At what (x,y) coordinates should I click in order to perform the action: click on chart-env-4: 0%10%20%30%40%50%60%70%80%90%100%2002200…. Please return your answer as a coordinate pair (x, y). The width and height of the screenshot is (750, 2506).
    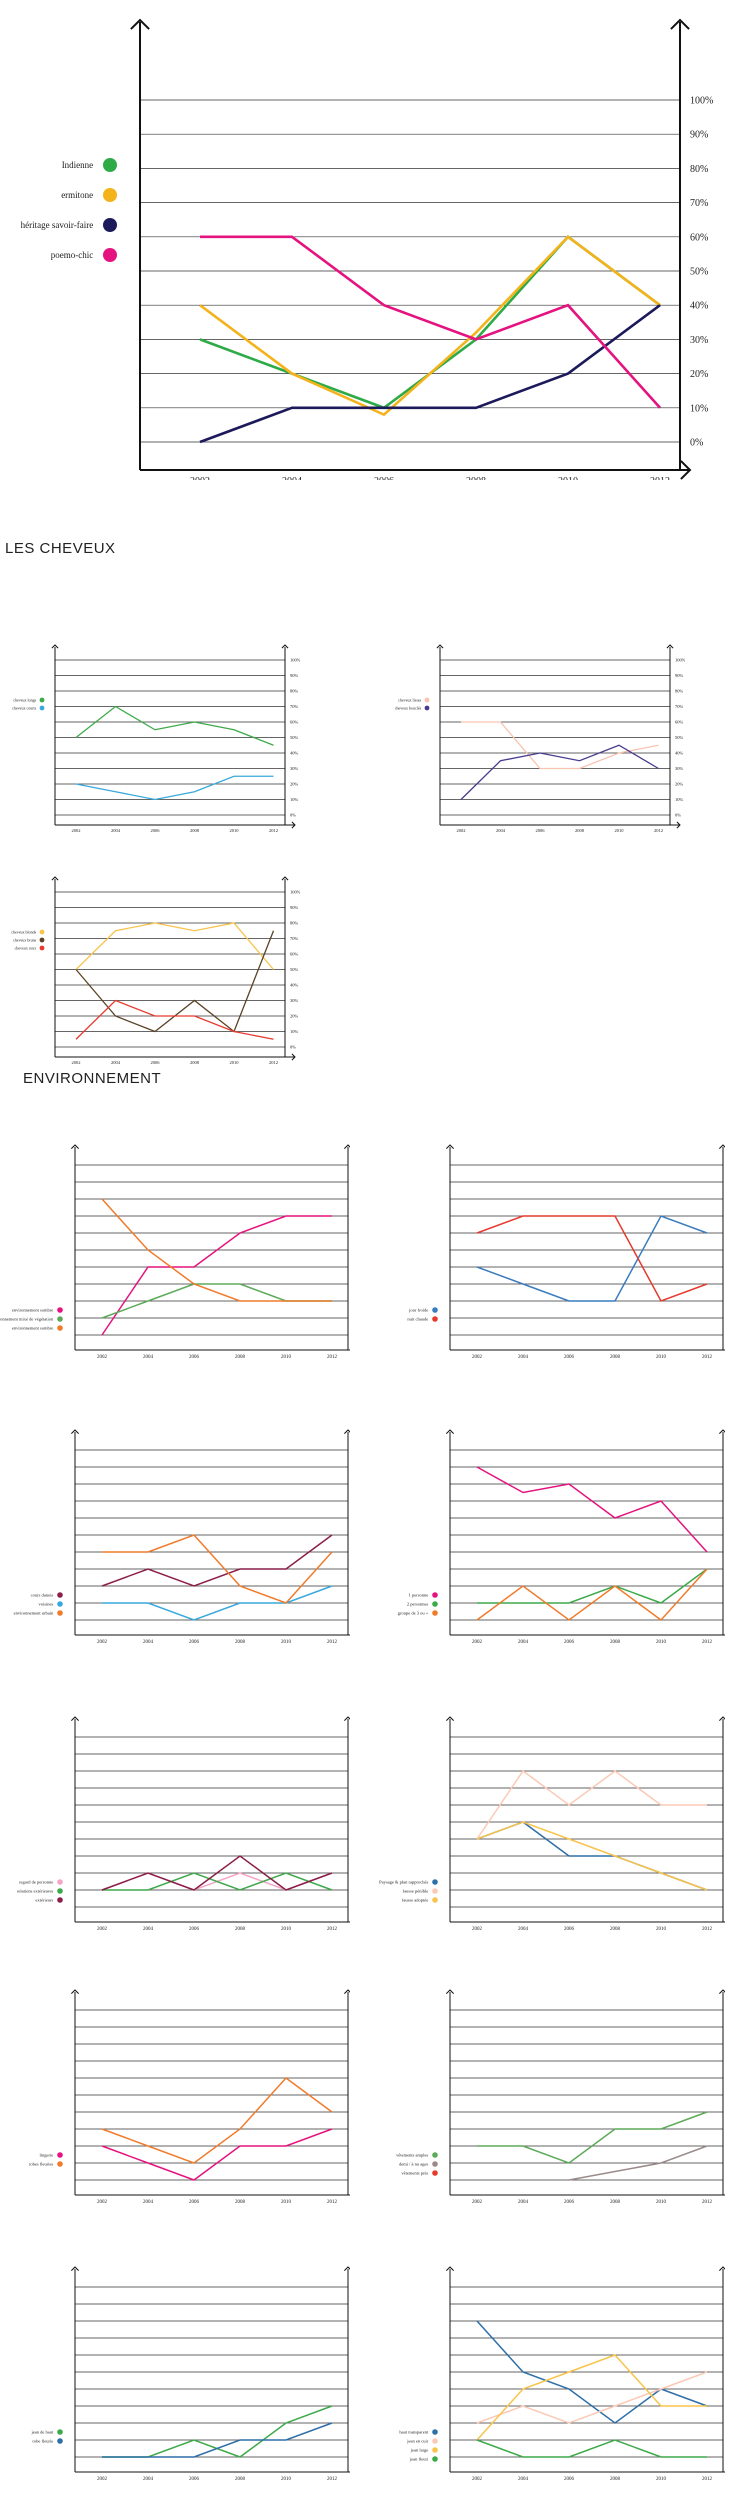
    Looking at the image, I should click on (561, 1537).